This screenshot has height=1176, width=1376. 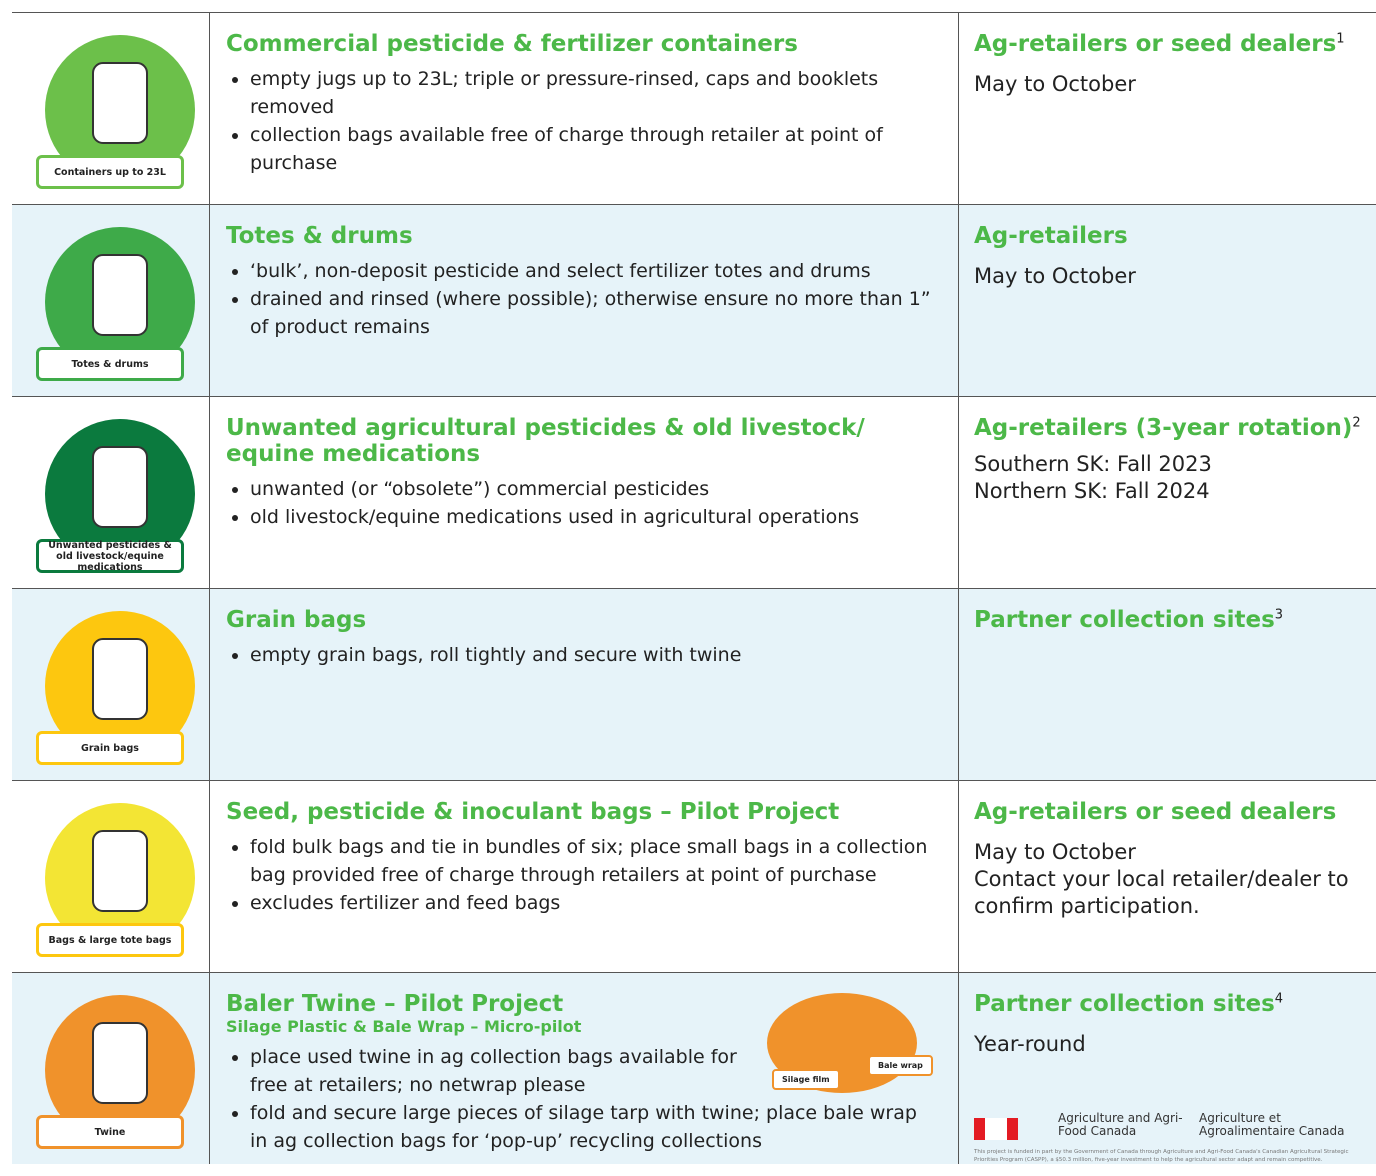 I want to click on footnote-ref: 3, so click(x=1279, y=615).